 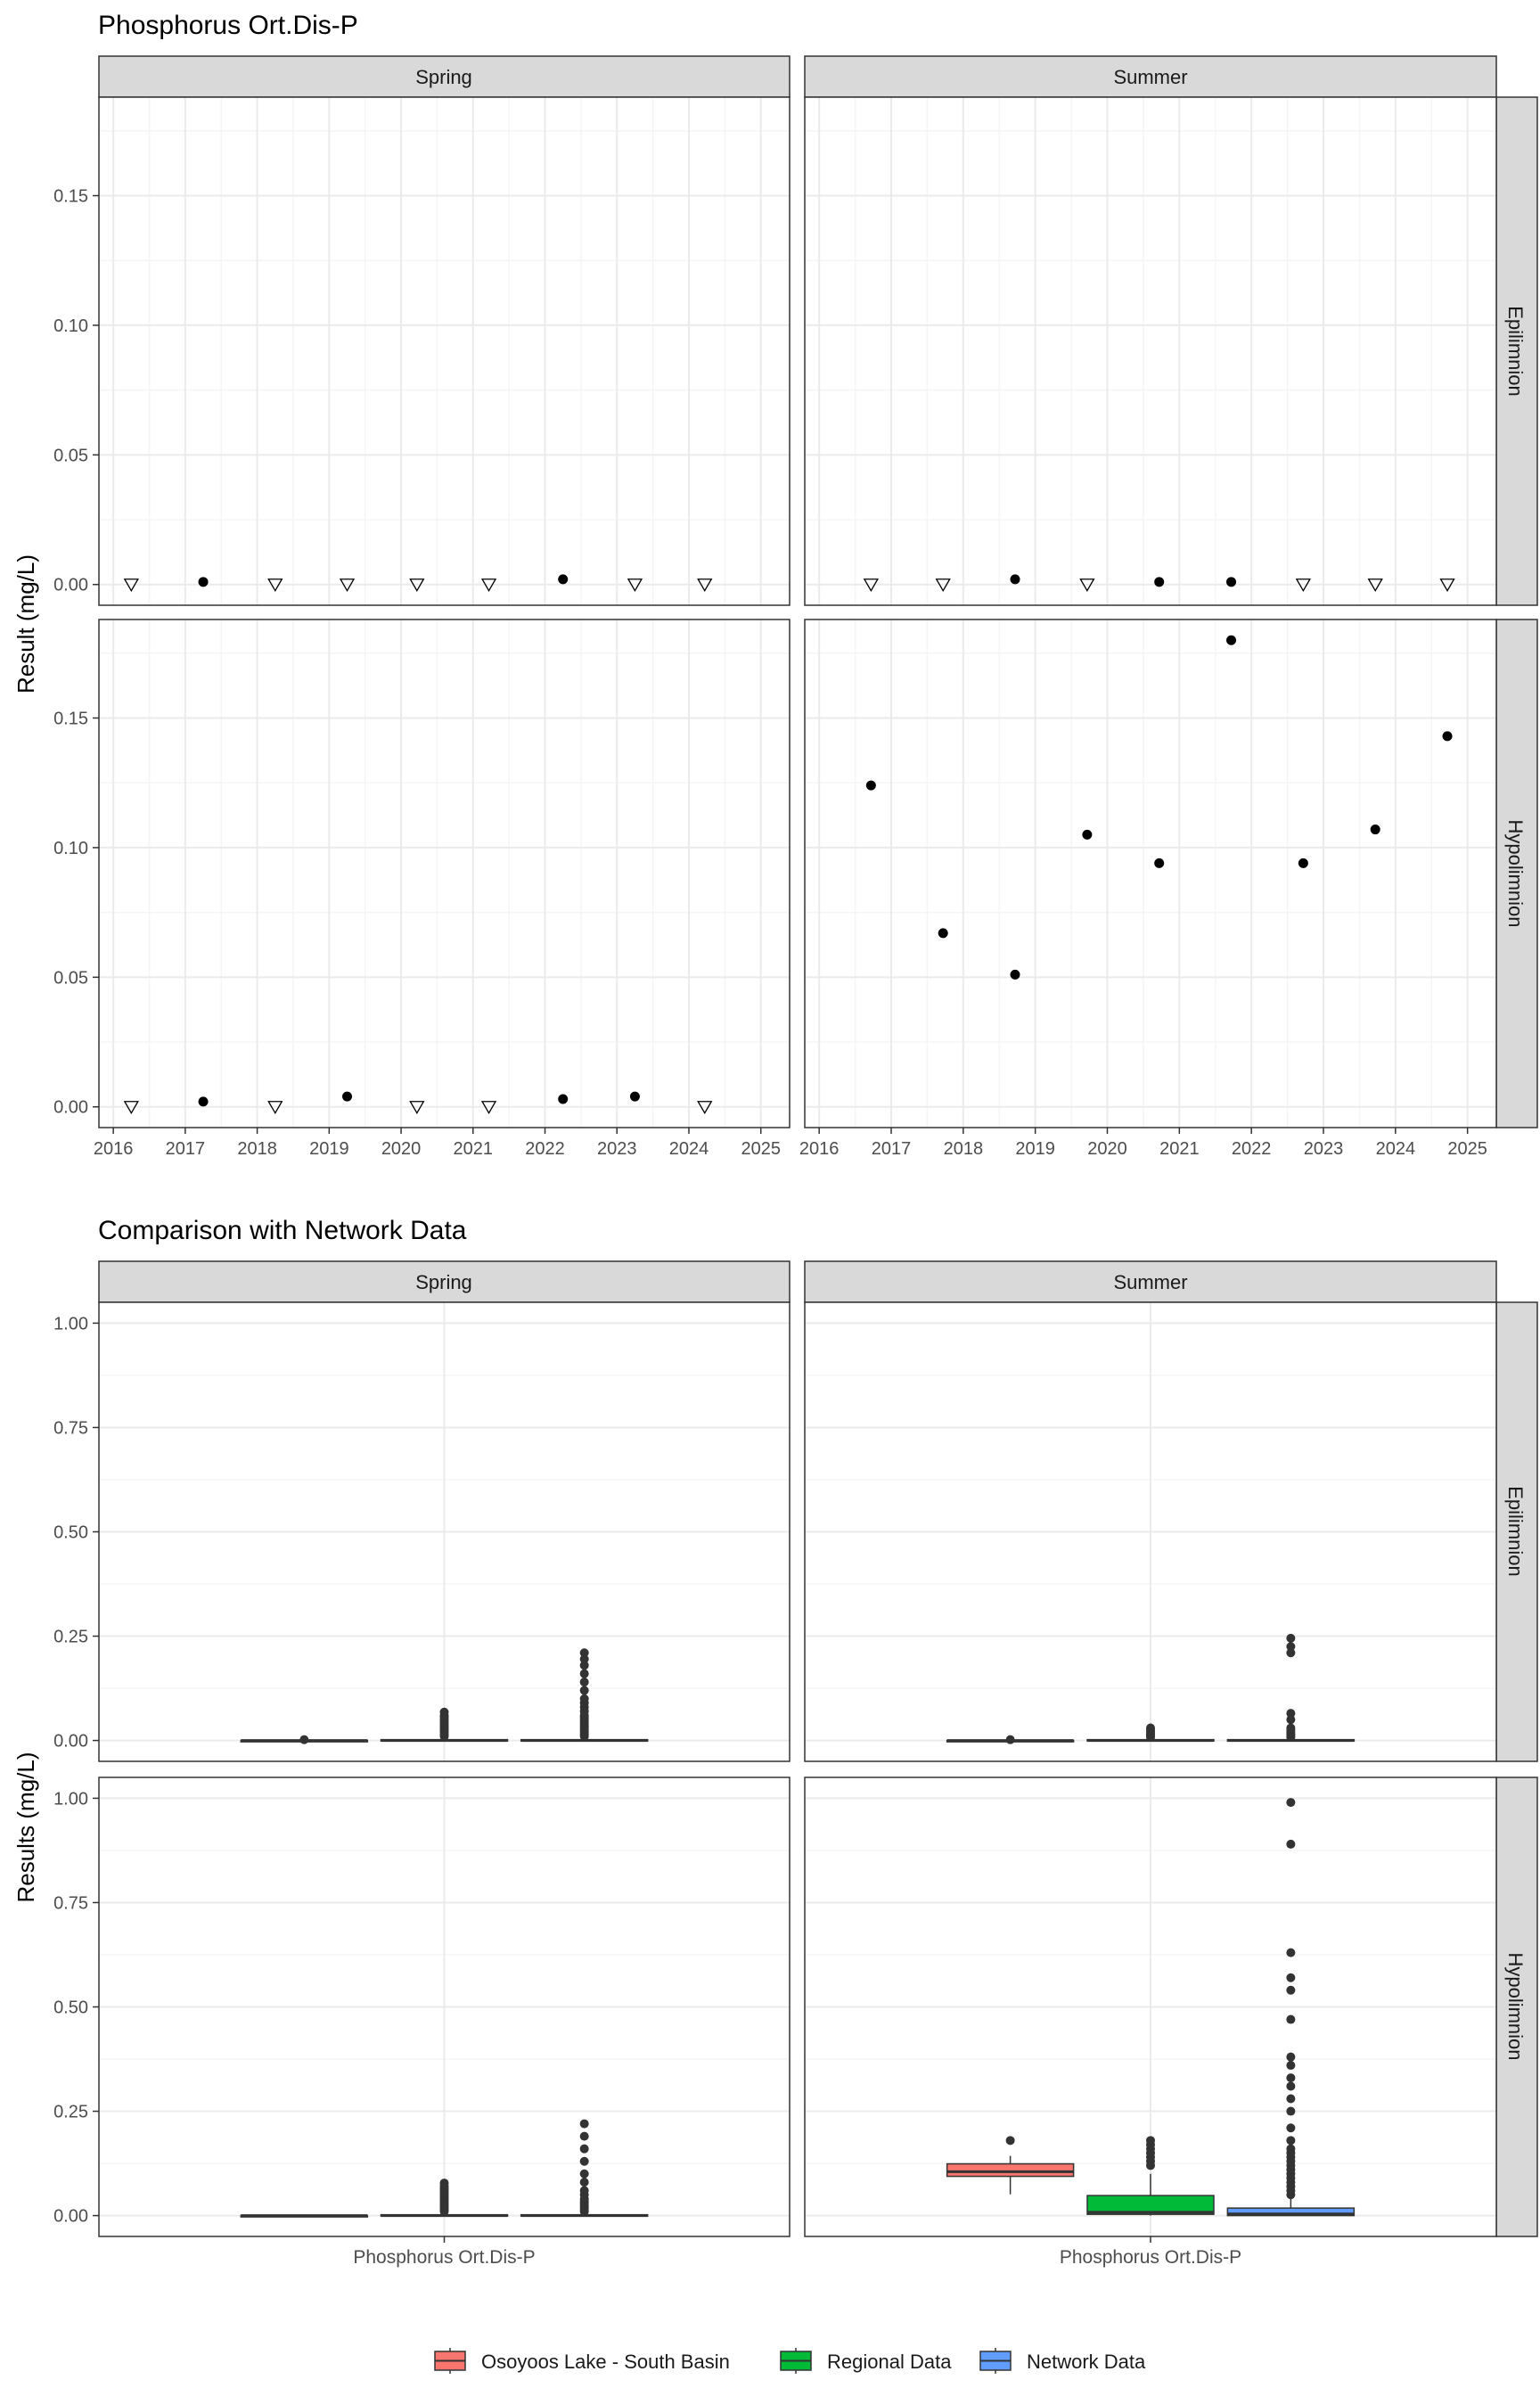 I want to click on y-tick-label: 0.15, so click(x=70, y=719).